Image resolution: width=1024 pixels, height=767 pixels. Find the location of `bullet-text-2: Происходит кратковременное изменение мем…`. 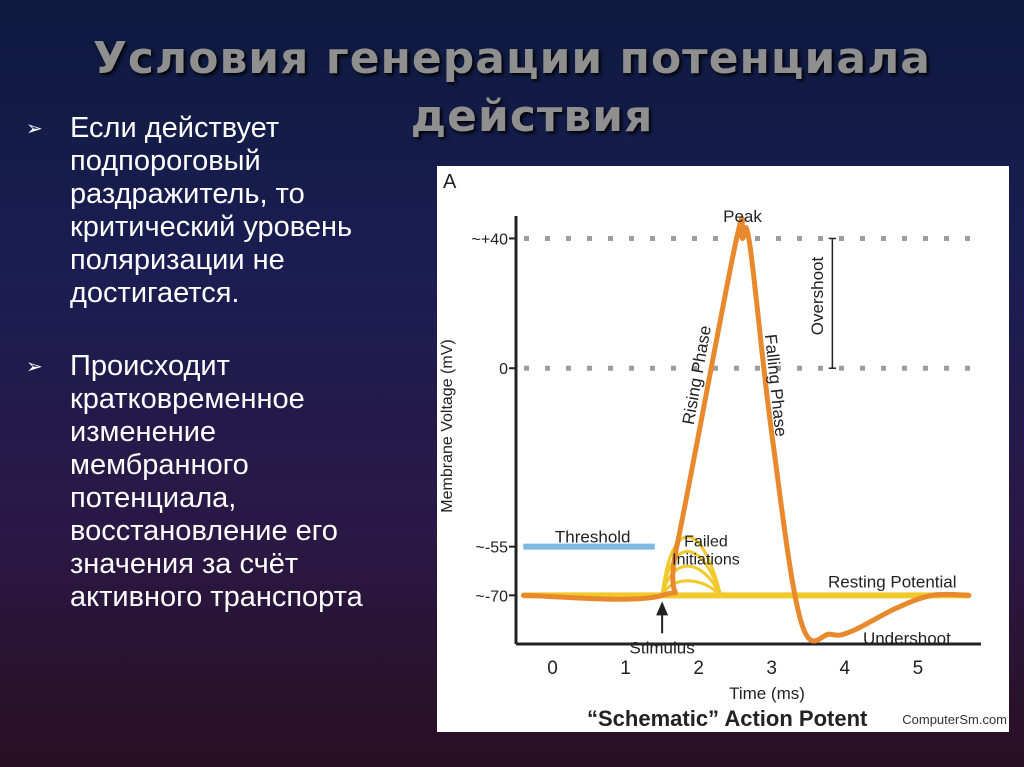

bullet-text-2: Происходит кратковременное изменение мем… is located at coordinates (216, 481).